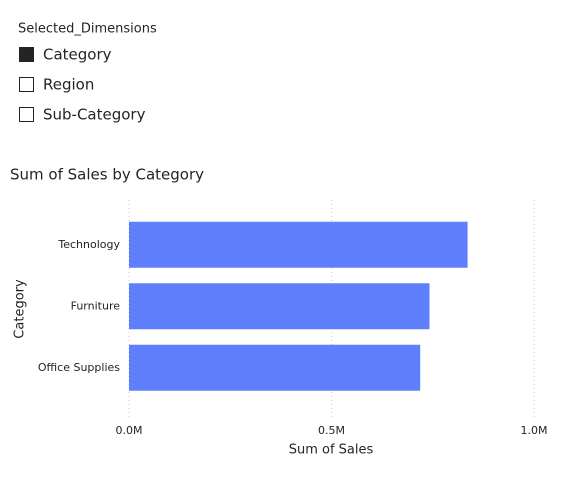  I want to click on y-tick-label: Technology, so click(88, 244).